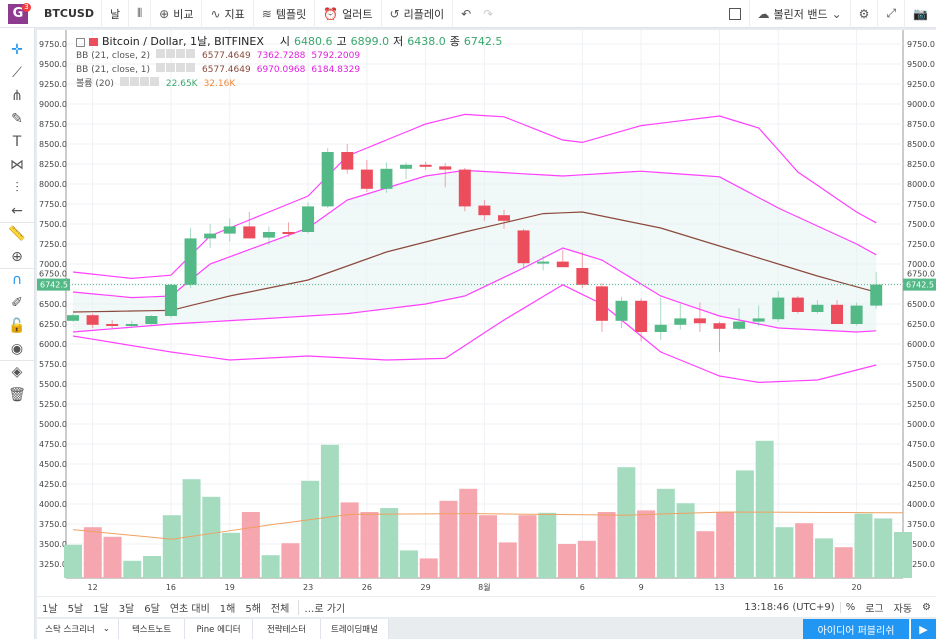  I want to click on settings-button: ⚙, so click(865, 14).